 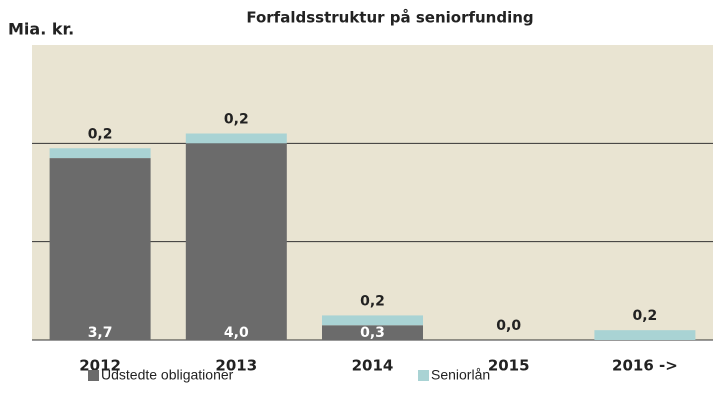 What do you see at coordinates (236, 366) in the screenshot?
I see `x-tick-label: 2013` at bounding box center [236, 366].